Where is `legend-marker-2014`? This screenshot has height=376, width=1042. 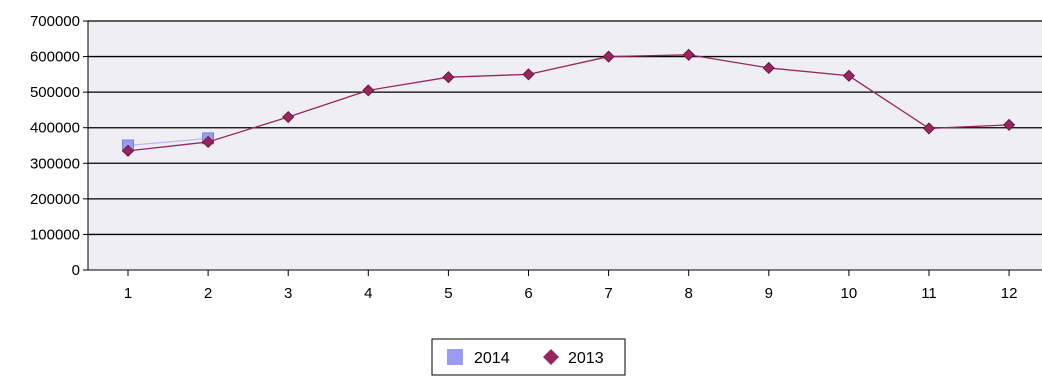
legend-marker-2014 is located at coordinates (455, 357).